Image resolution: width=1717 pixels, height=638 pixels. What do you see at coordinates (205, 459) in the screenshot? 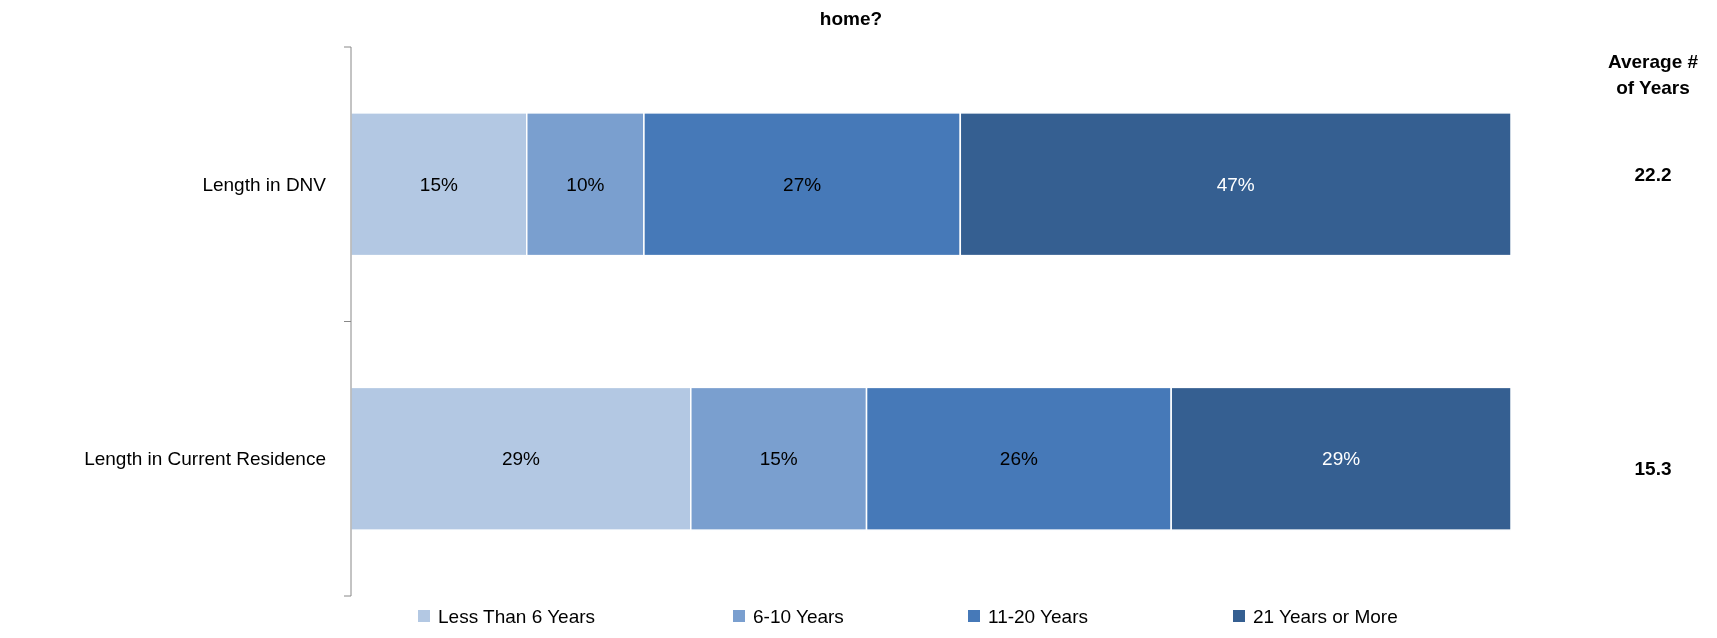
I see `y-tick-label: Length in Current Residence` at bounding box center [205, 459].